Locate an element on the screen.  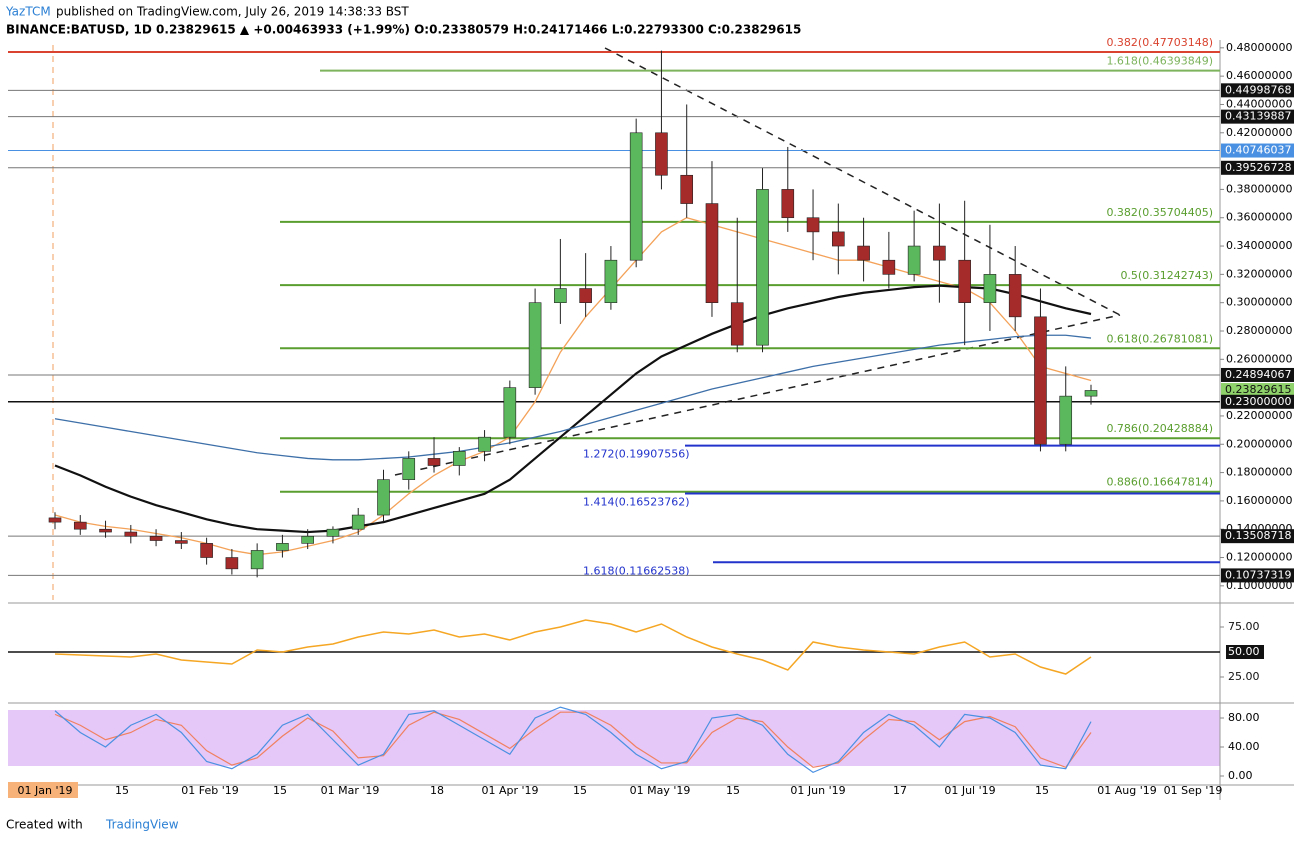
fib-label: 0.886(0.16647814) is located at coordinates (1159, 482).